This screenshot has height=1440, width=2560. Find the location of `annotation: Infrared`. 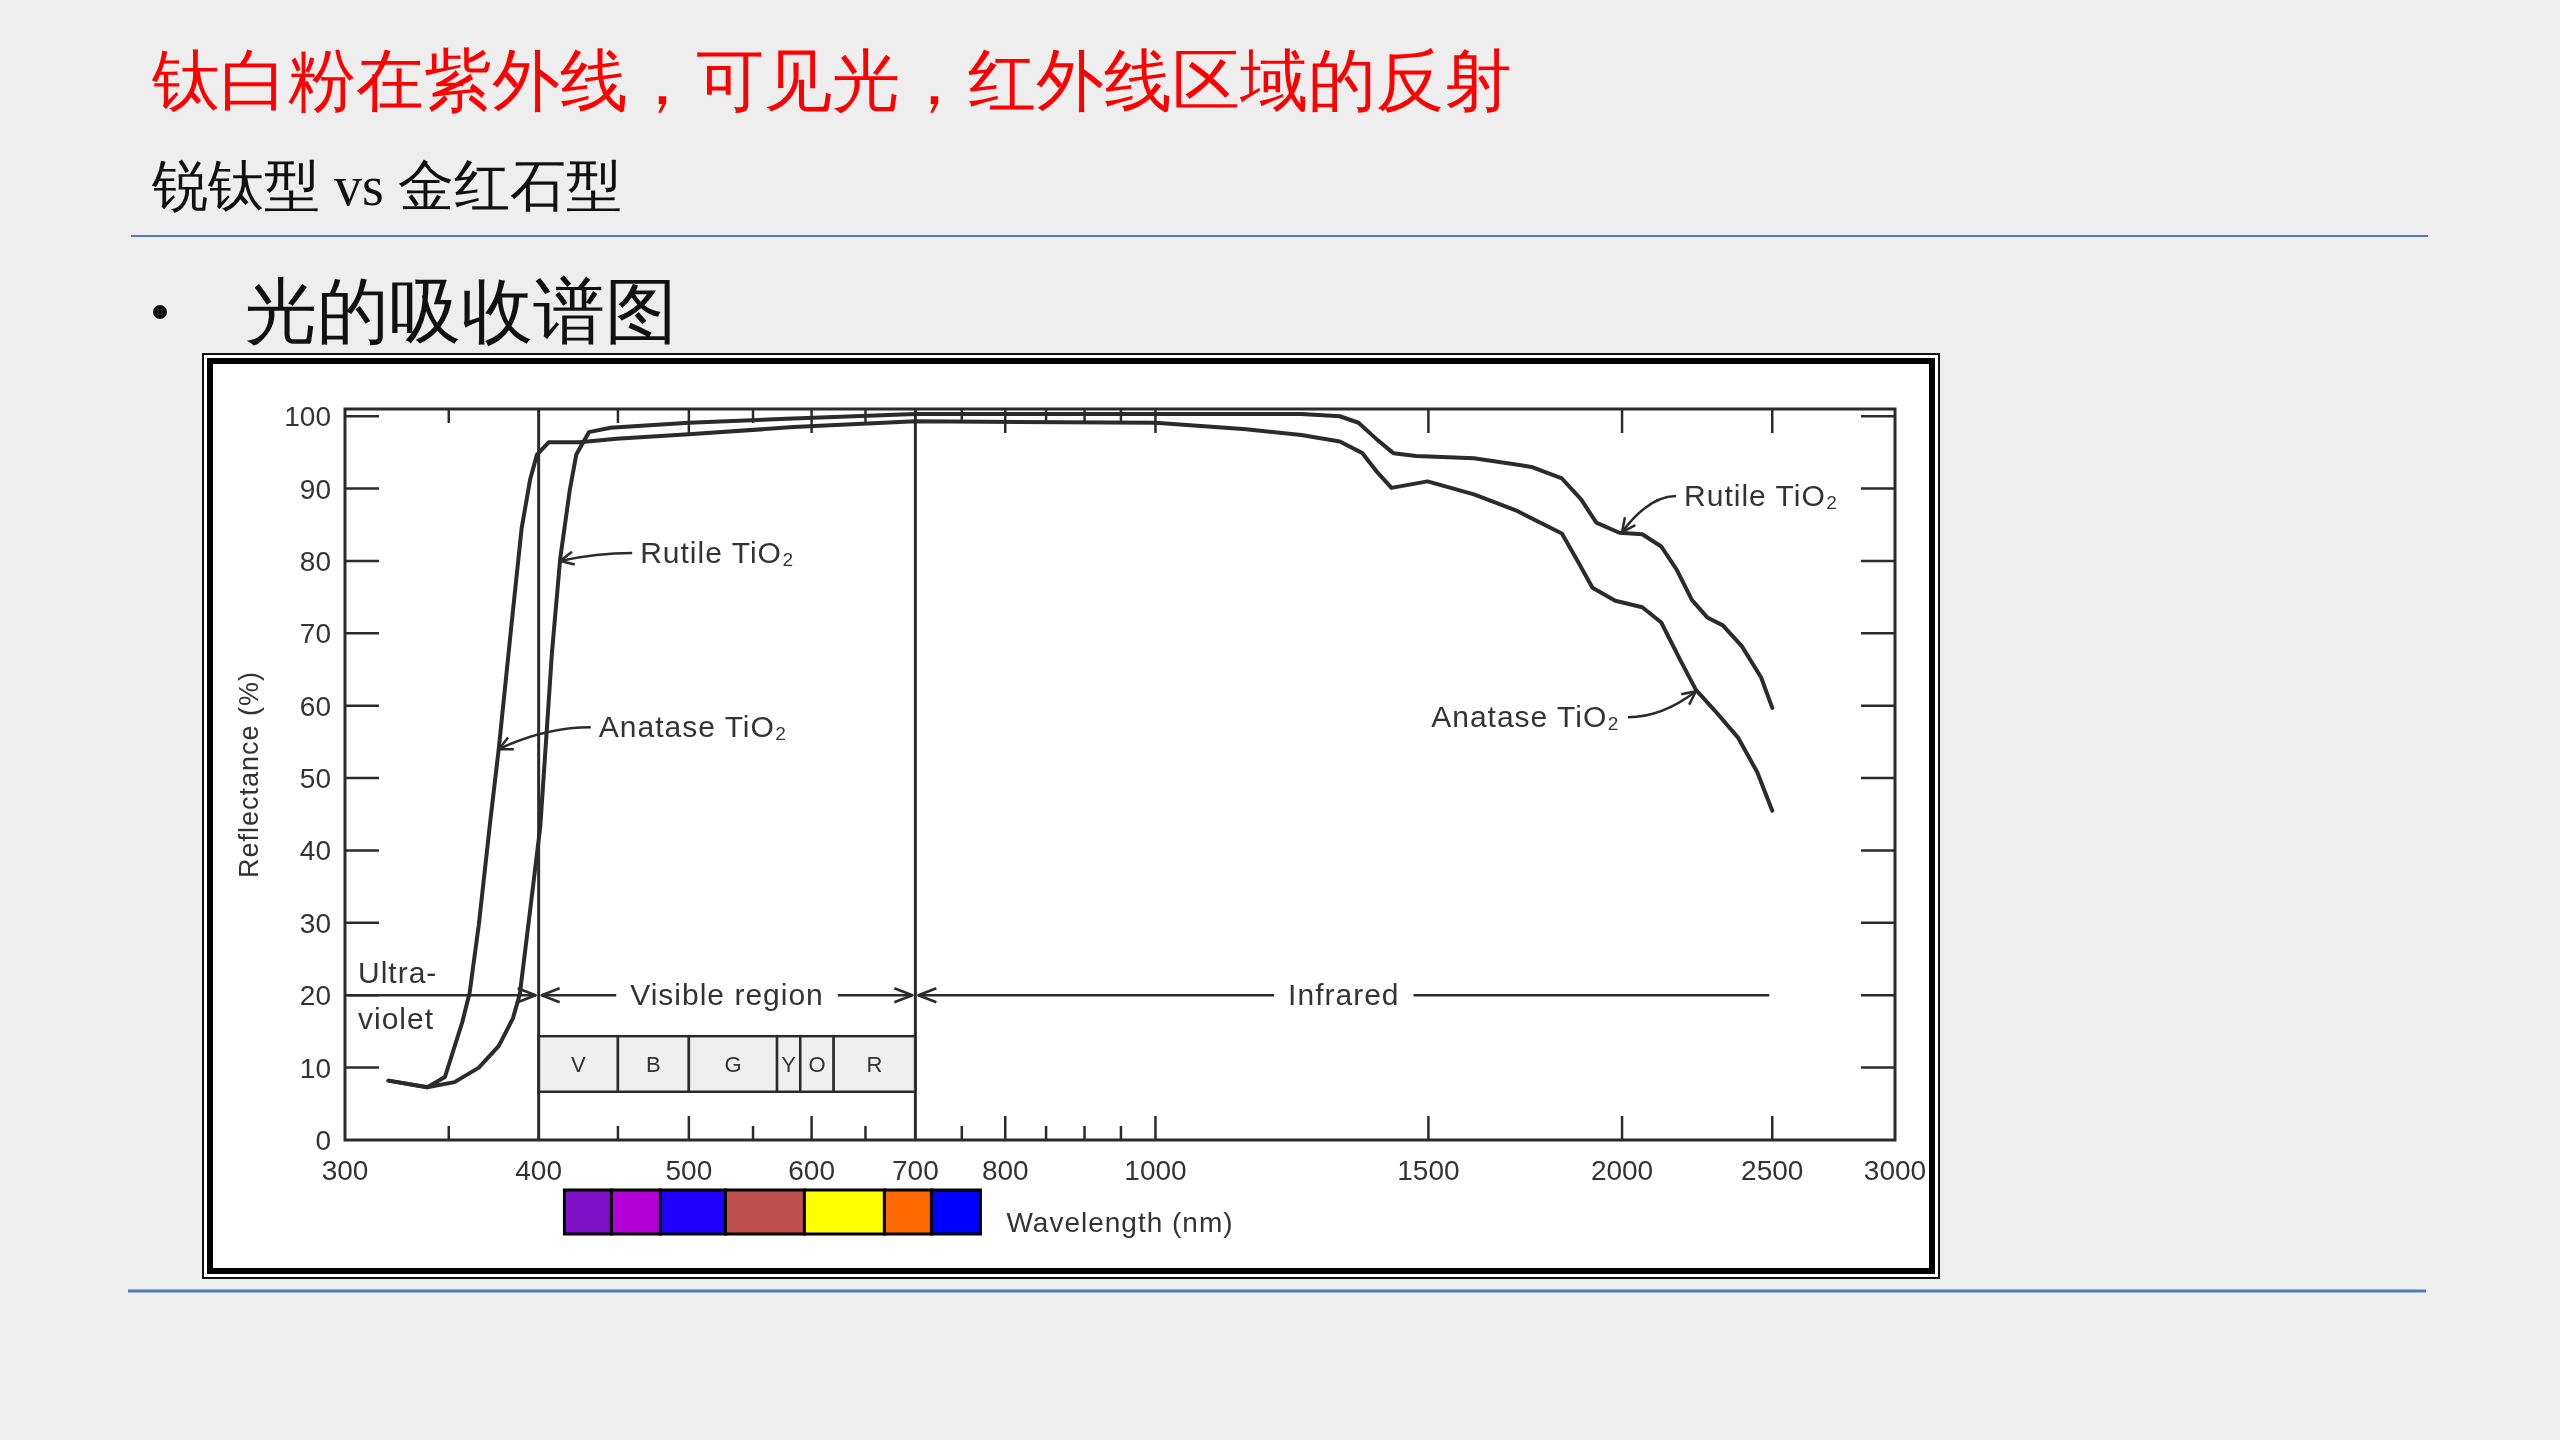

annotation: Infrared is located at coordinates (1344, 995).